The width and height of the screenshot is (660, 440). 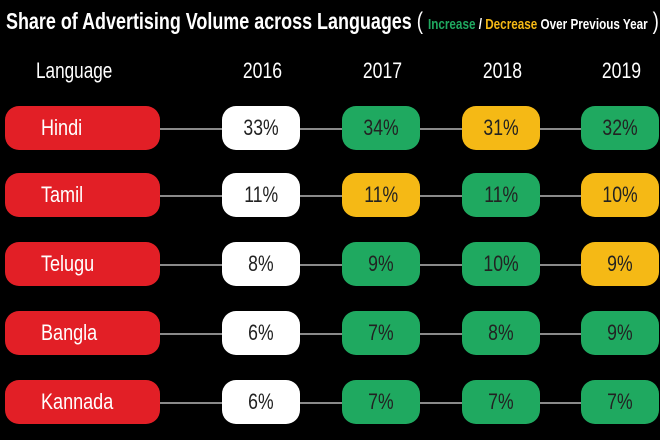 I want to click on value-cell-increase: 32%, so click(x=620, y=128).